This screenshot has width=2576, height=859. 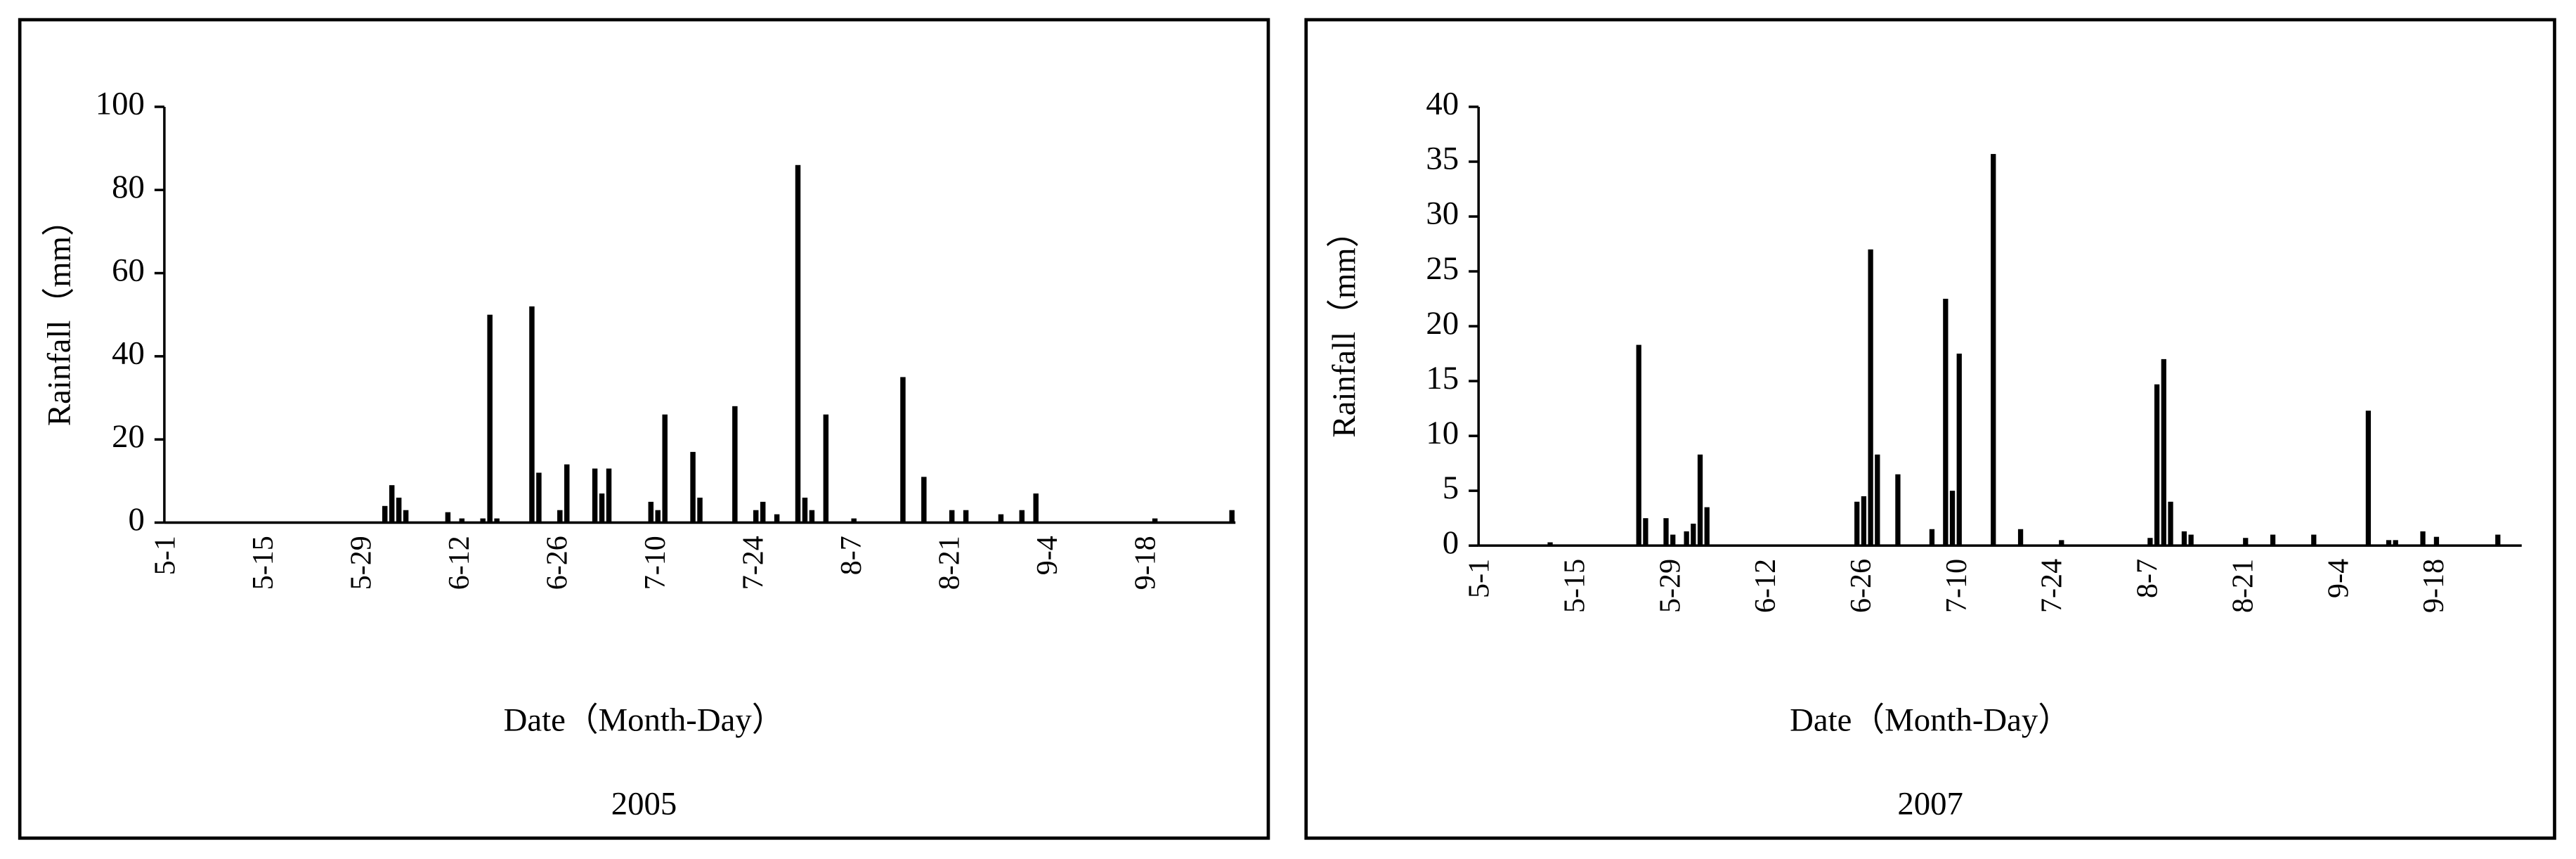 What do you see at coordinates (1575, 586) in the screenshot?
I see `x-tick-label: 5-15` at bounding box center [1575, 586].